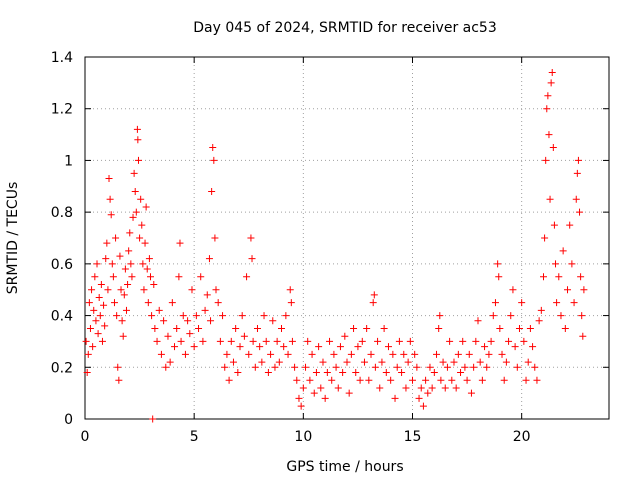  I want to click on y-tick-label: 1, so click(68, 161).